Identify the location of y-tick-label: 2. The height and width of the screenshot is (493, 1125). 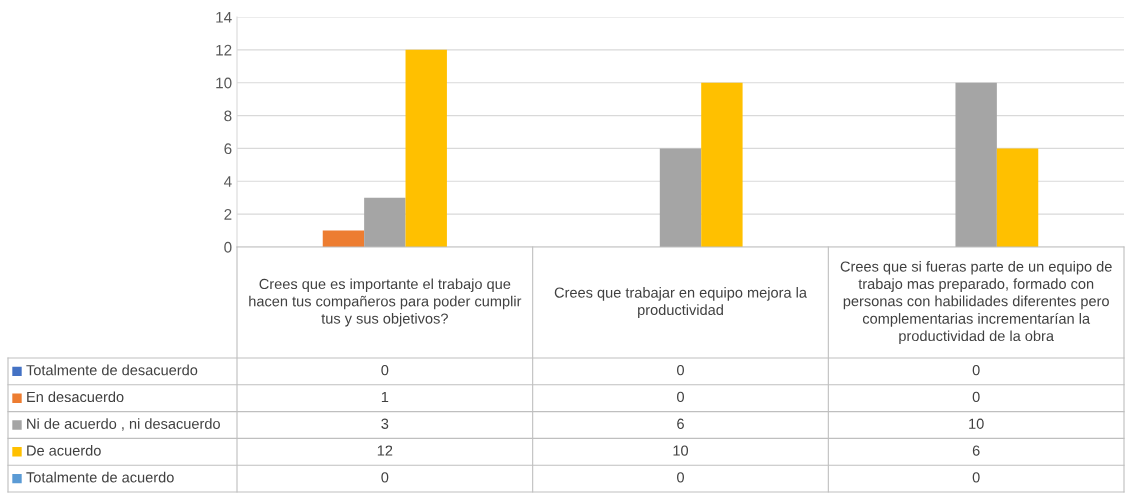
(228, 214).